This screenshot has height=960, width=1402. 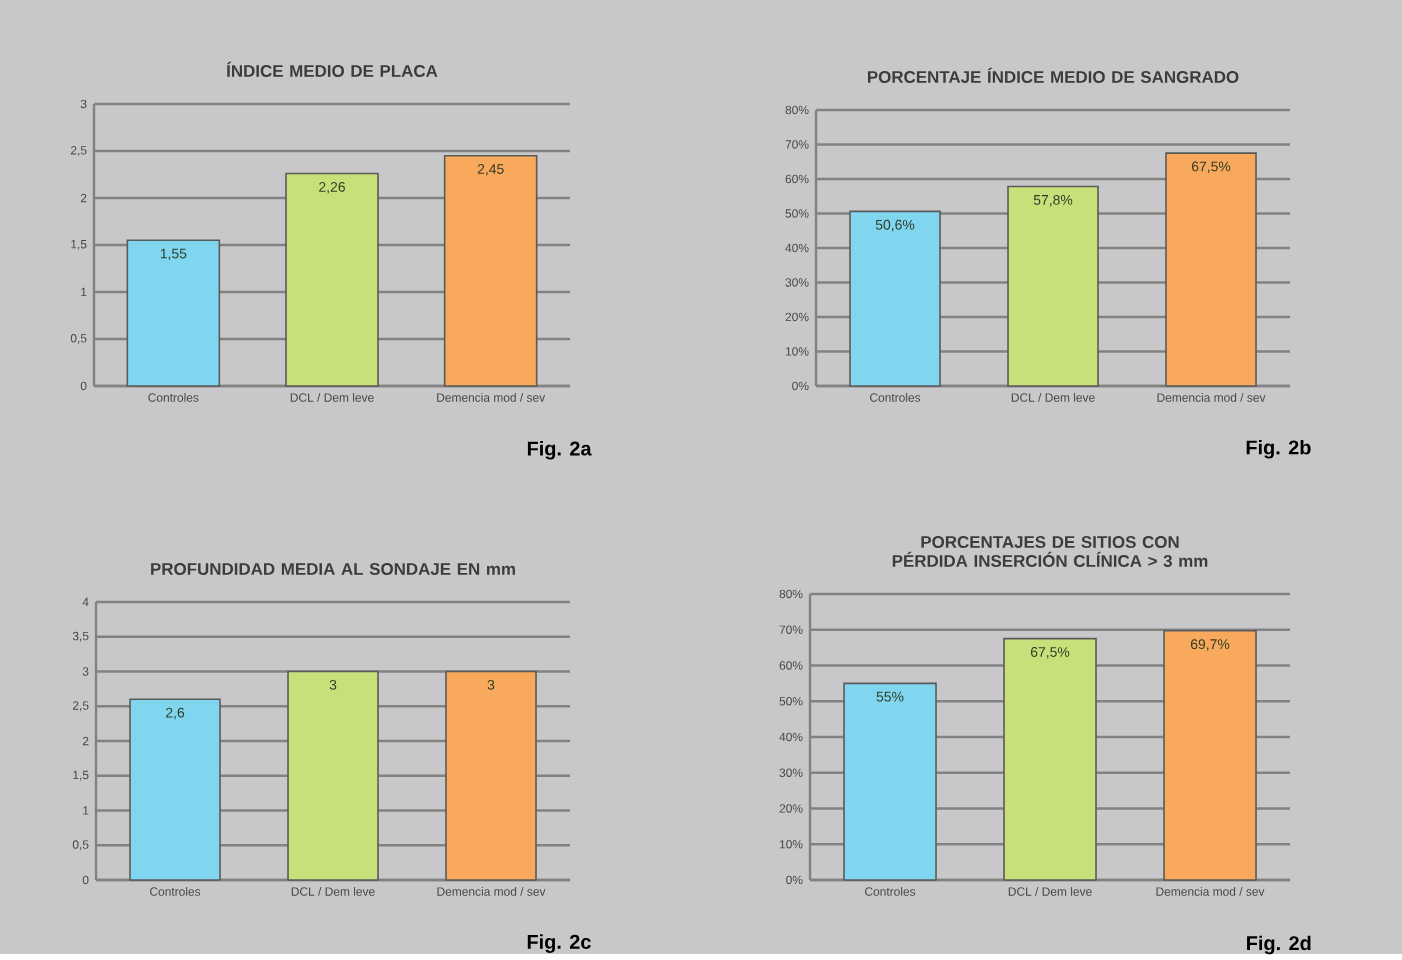 I want to click on caption: Fig. 2a, so click(x=559, y=450).